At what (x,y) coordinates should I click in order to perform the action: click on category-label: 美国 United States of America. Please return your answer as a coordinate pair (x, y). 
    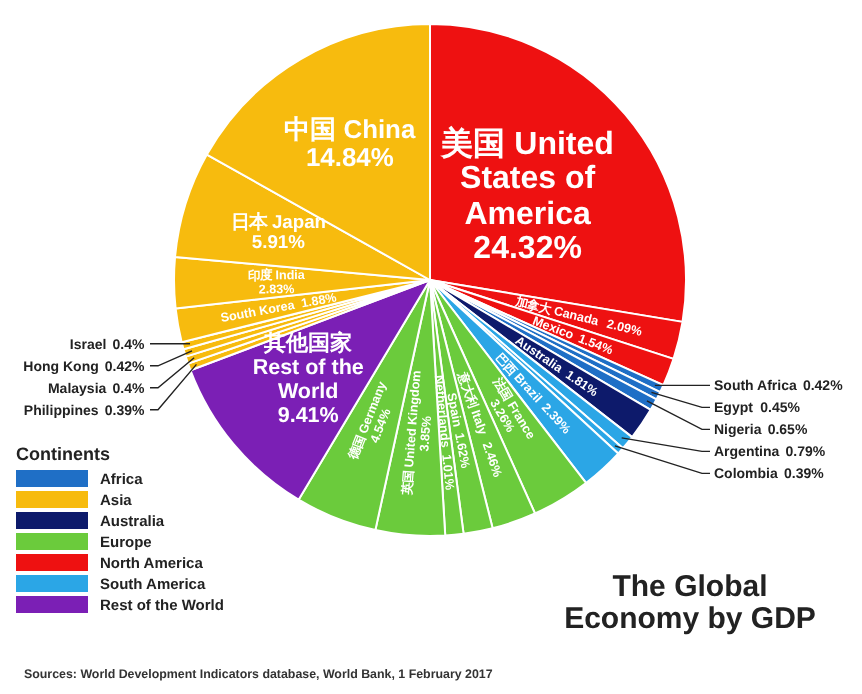
    Looking at the image, I should click on (527, 179).